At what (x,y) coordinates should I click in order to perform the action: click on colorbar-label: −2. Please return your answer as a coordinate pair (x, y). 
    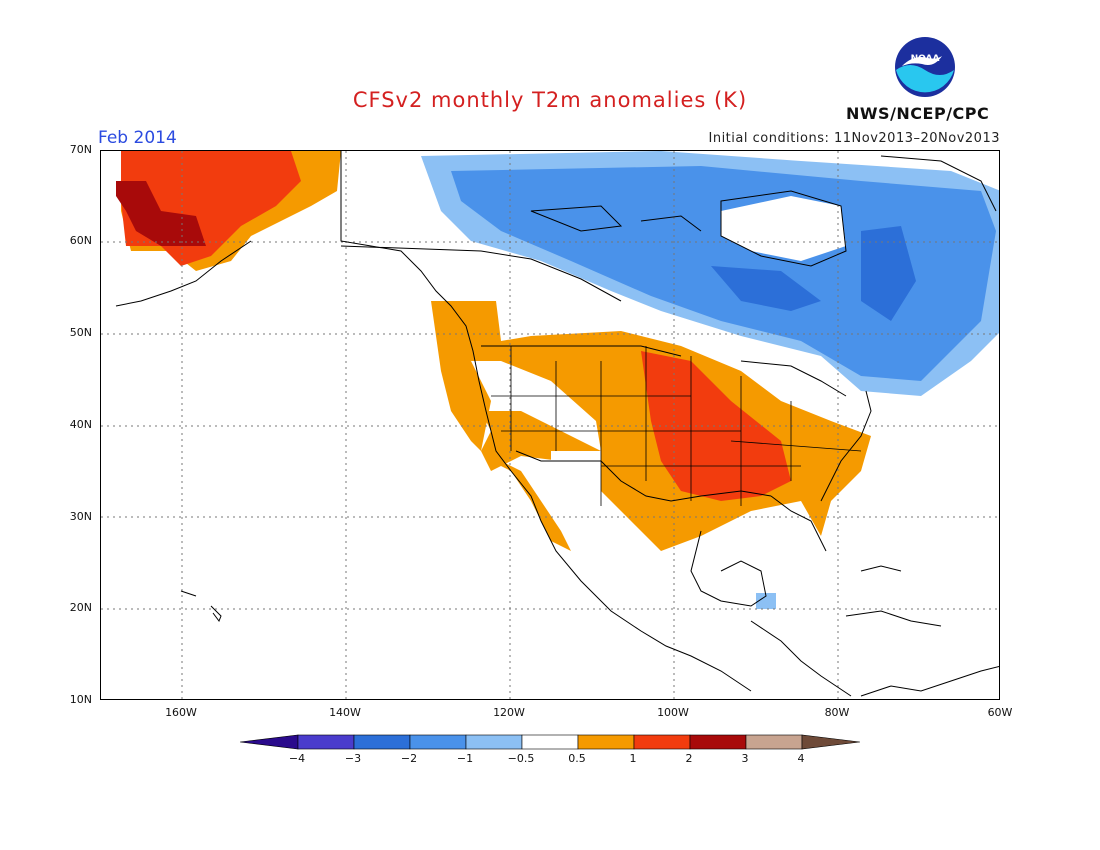
    Looking at the image, I should click on (409, 758).